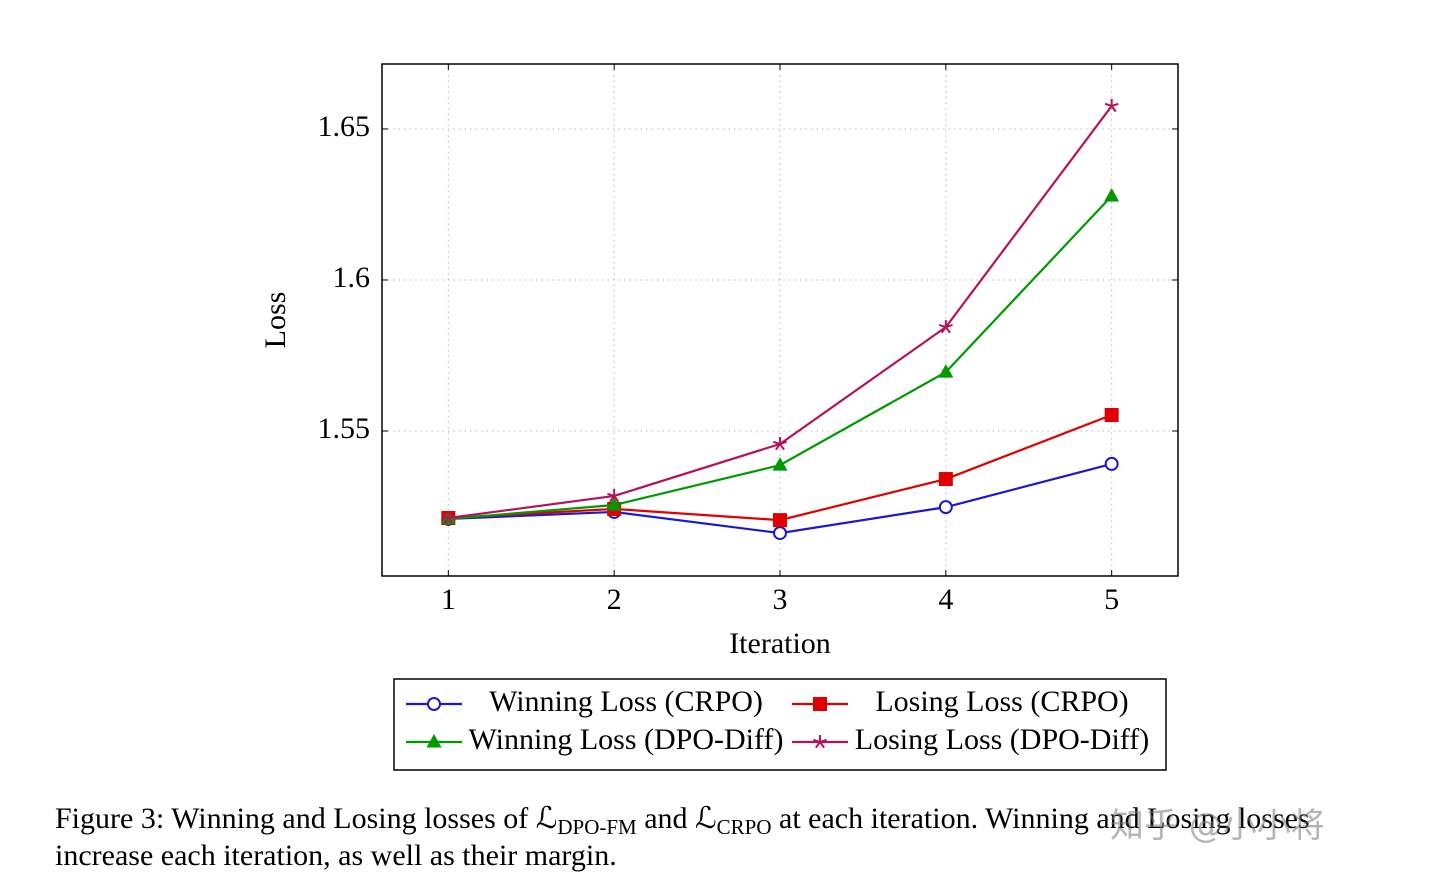  What do you see at coordinates (666, 818) in the screenshot?
I see `caption-text: and` at bounding box center [666, 818].